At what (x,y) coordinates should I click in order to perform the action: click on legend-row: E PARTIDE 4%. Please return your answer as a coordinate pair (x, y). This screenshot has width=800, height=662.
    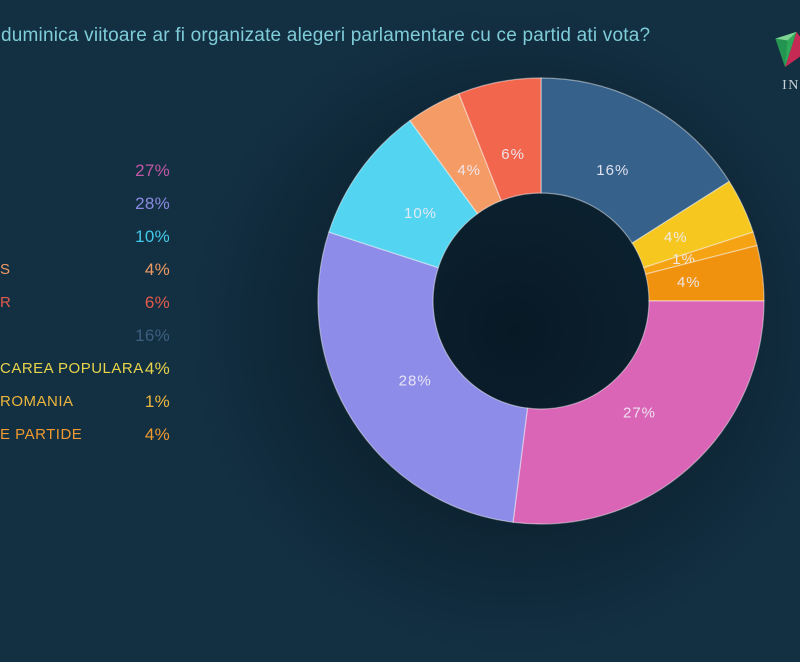
    Looking at the image, I should click on (85, 434).